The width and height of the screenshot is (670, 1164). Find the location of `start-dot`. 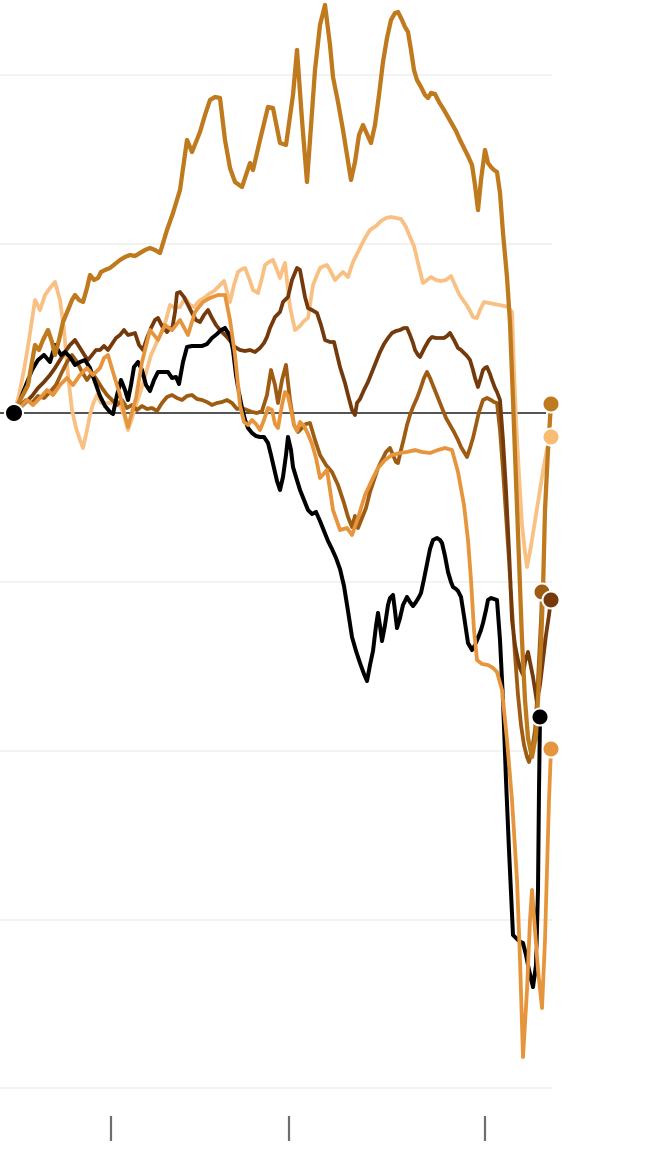

start-dot is located at coordinates (14, 413).